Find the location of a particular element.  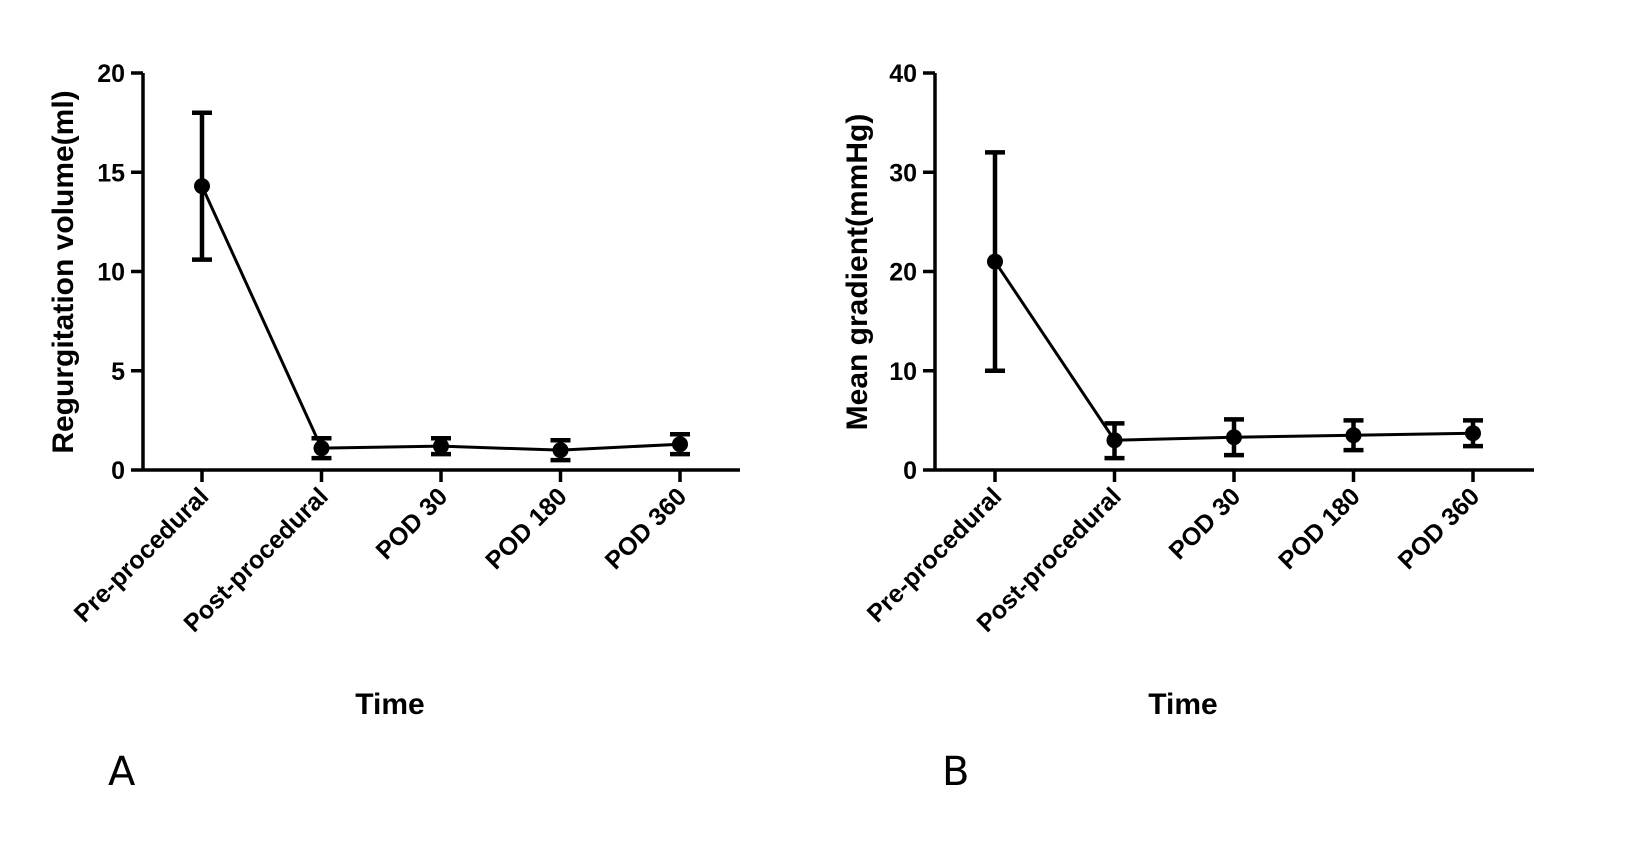

y-axis-title: Regurgitation volume(ml) is located at coordinates (63, 271).